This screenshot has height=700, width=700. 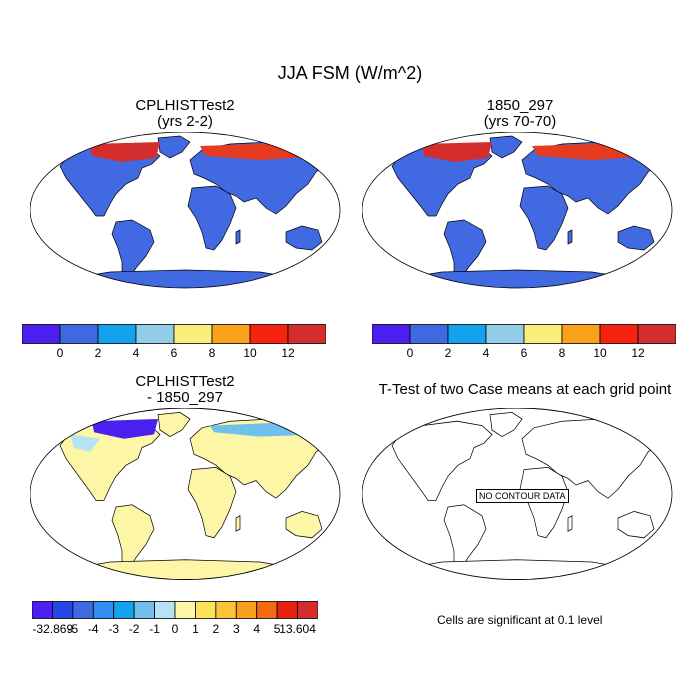 I want to click on significance-note: Cells are significant at 0.1 level, so click(x=520, y=620).